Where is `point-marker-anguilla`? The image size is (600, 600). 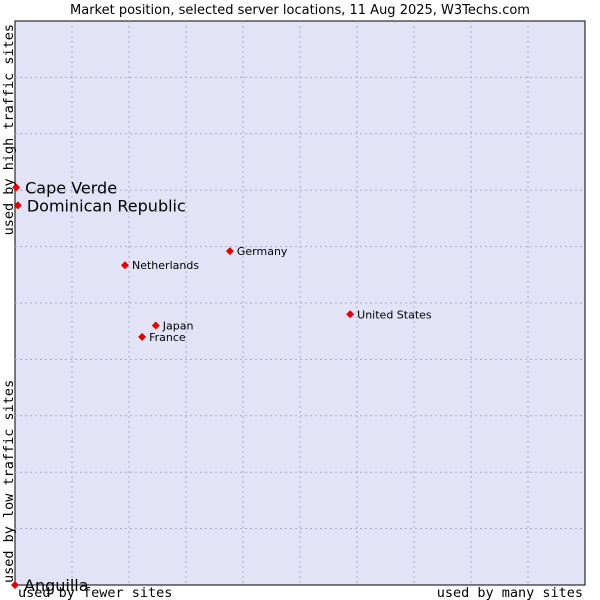 point-marker-anguilla is located at coordinates (15, 585).